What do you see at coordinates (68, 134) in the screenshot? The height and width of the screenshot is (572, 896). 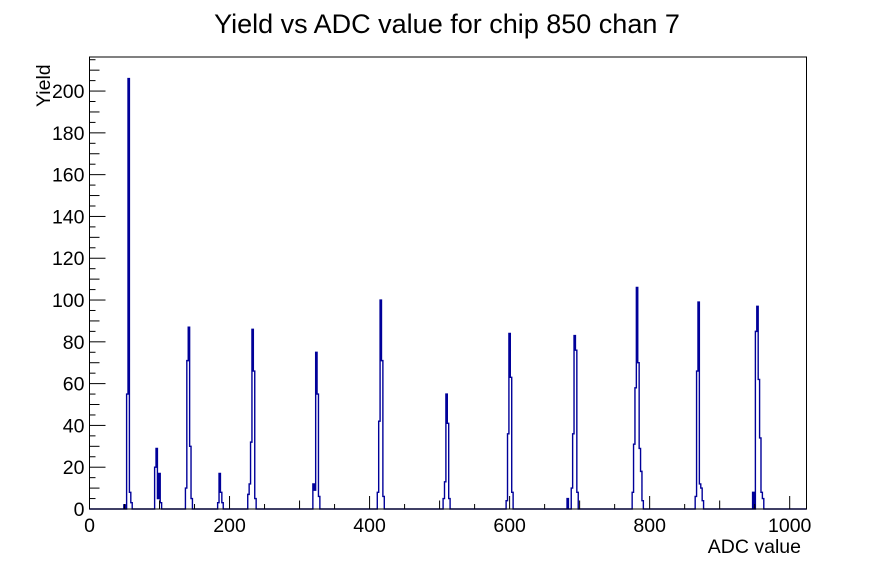 I see `y-tick-label: 180` at bounding box center [68, 134].